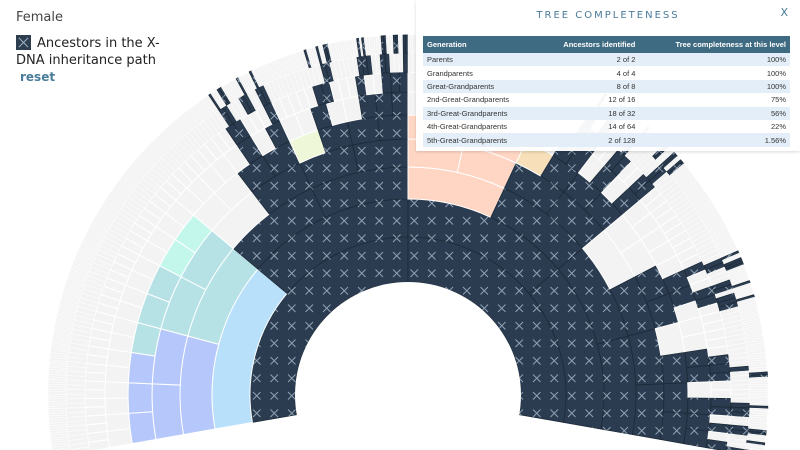 This screenshot has width=800, height=450. I want to click on panel-title: TREE COMPLETENESS, so click(608, 15).